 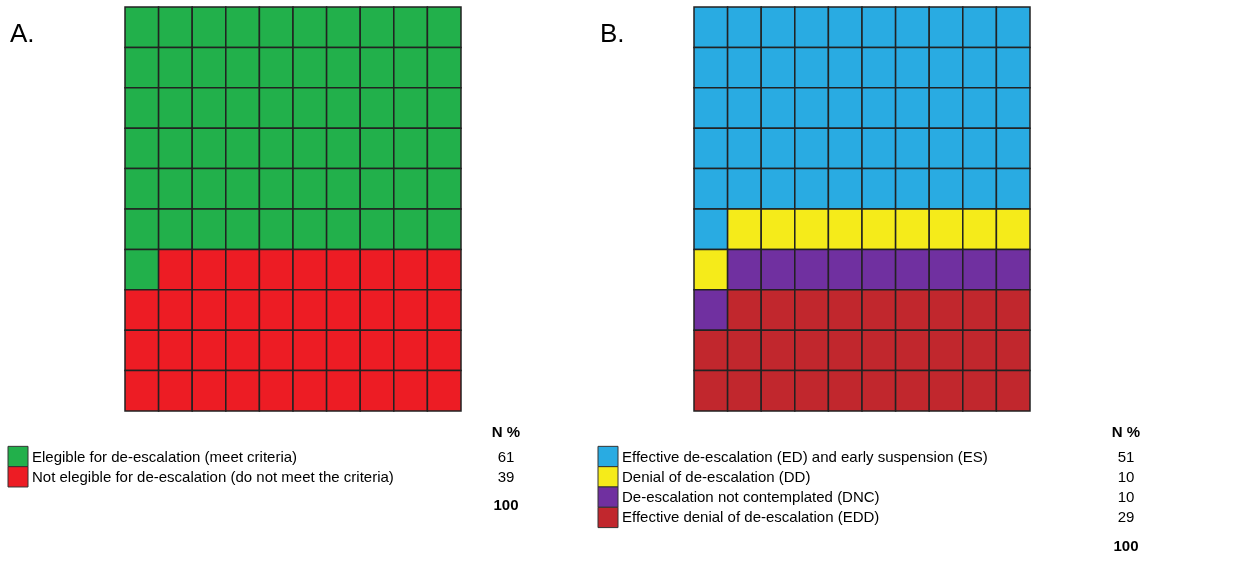 I want to click on category-label: De-escalation not contemplated (DNC), so click(x=751, y=497).